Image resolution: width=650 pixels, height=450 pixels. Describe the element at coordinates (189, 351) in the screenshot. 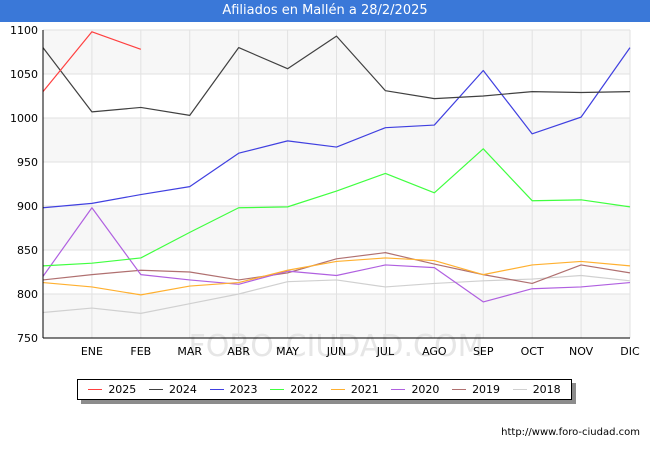

I see `x-tick-label: MAR` at that location.